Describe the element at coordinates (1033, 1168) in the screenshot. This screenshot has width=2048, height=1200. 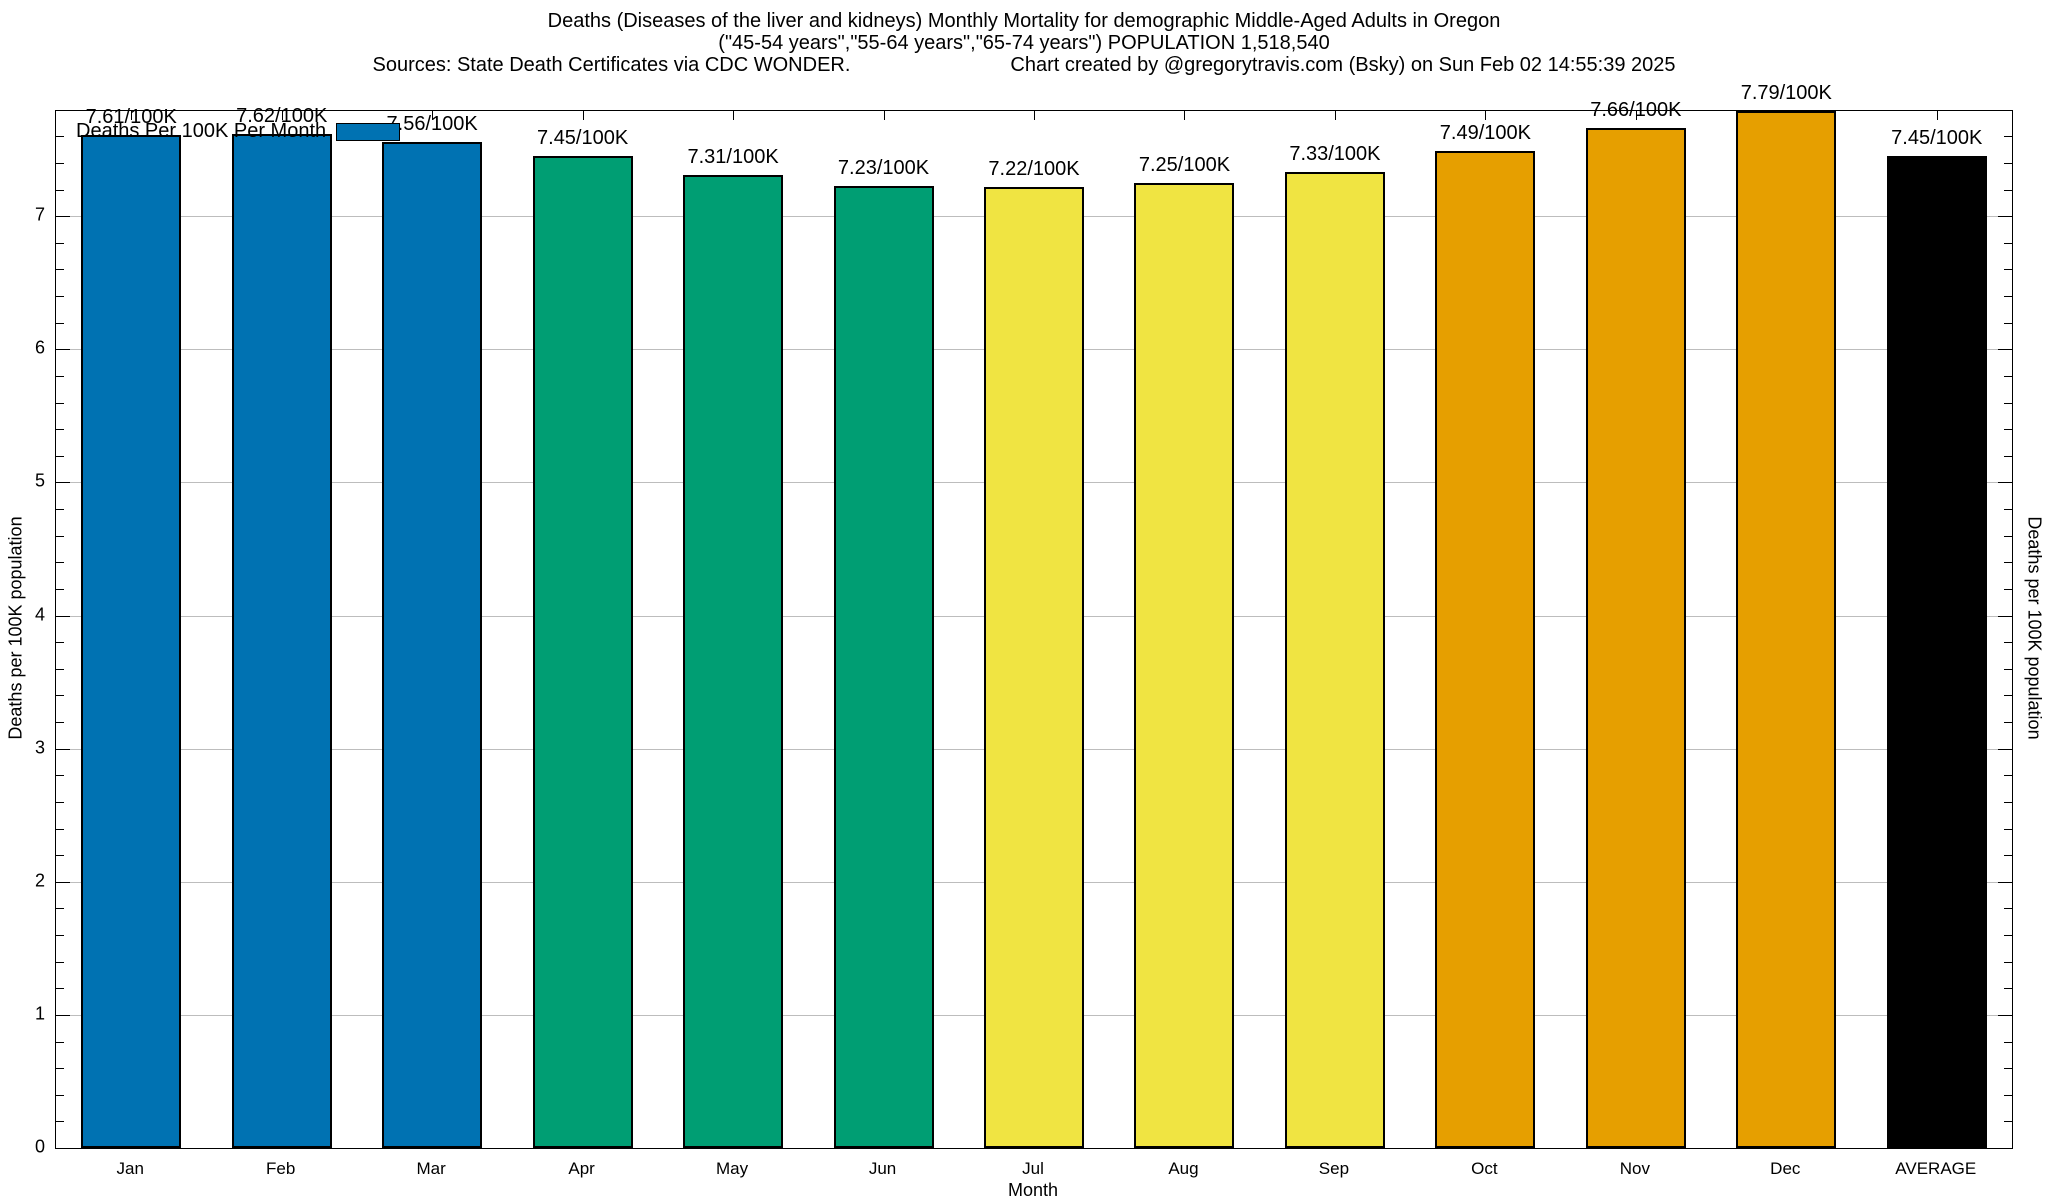
I see `x-tick-label: Jul` at that location.